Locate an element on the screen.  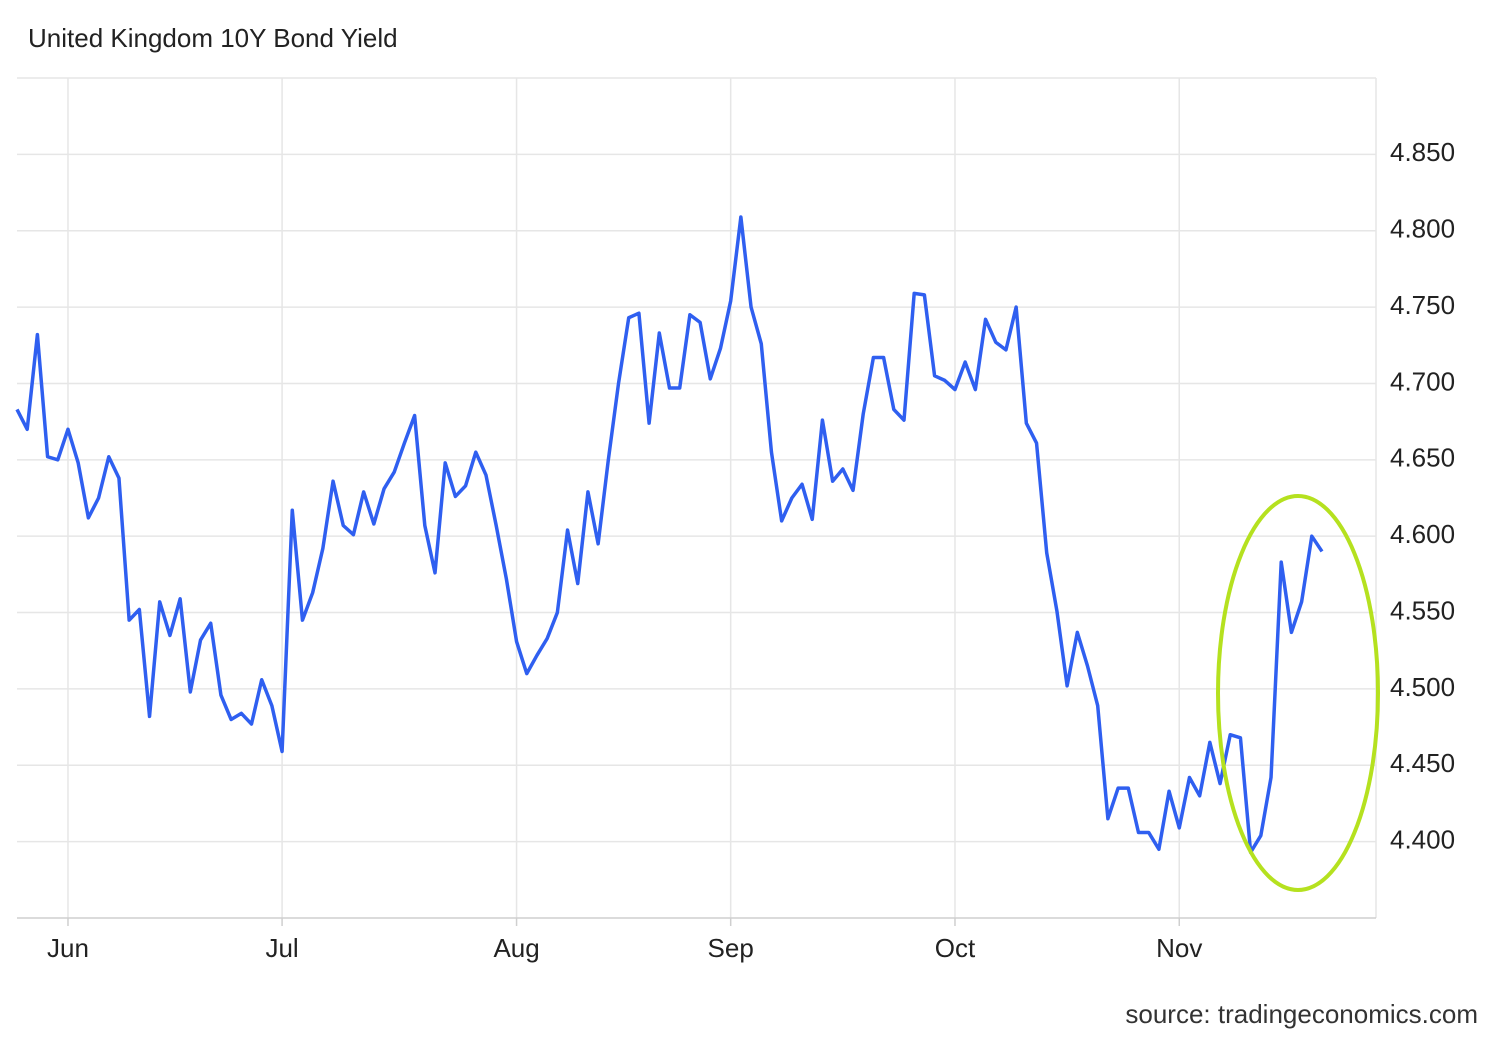
highlight-ellipse is located at coordinates (1298, 693).